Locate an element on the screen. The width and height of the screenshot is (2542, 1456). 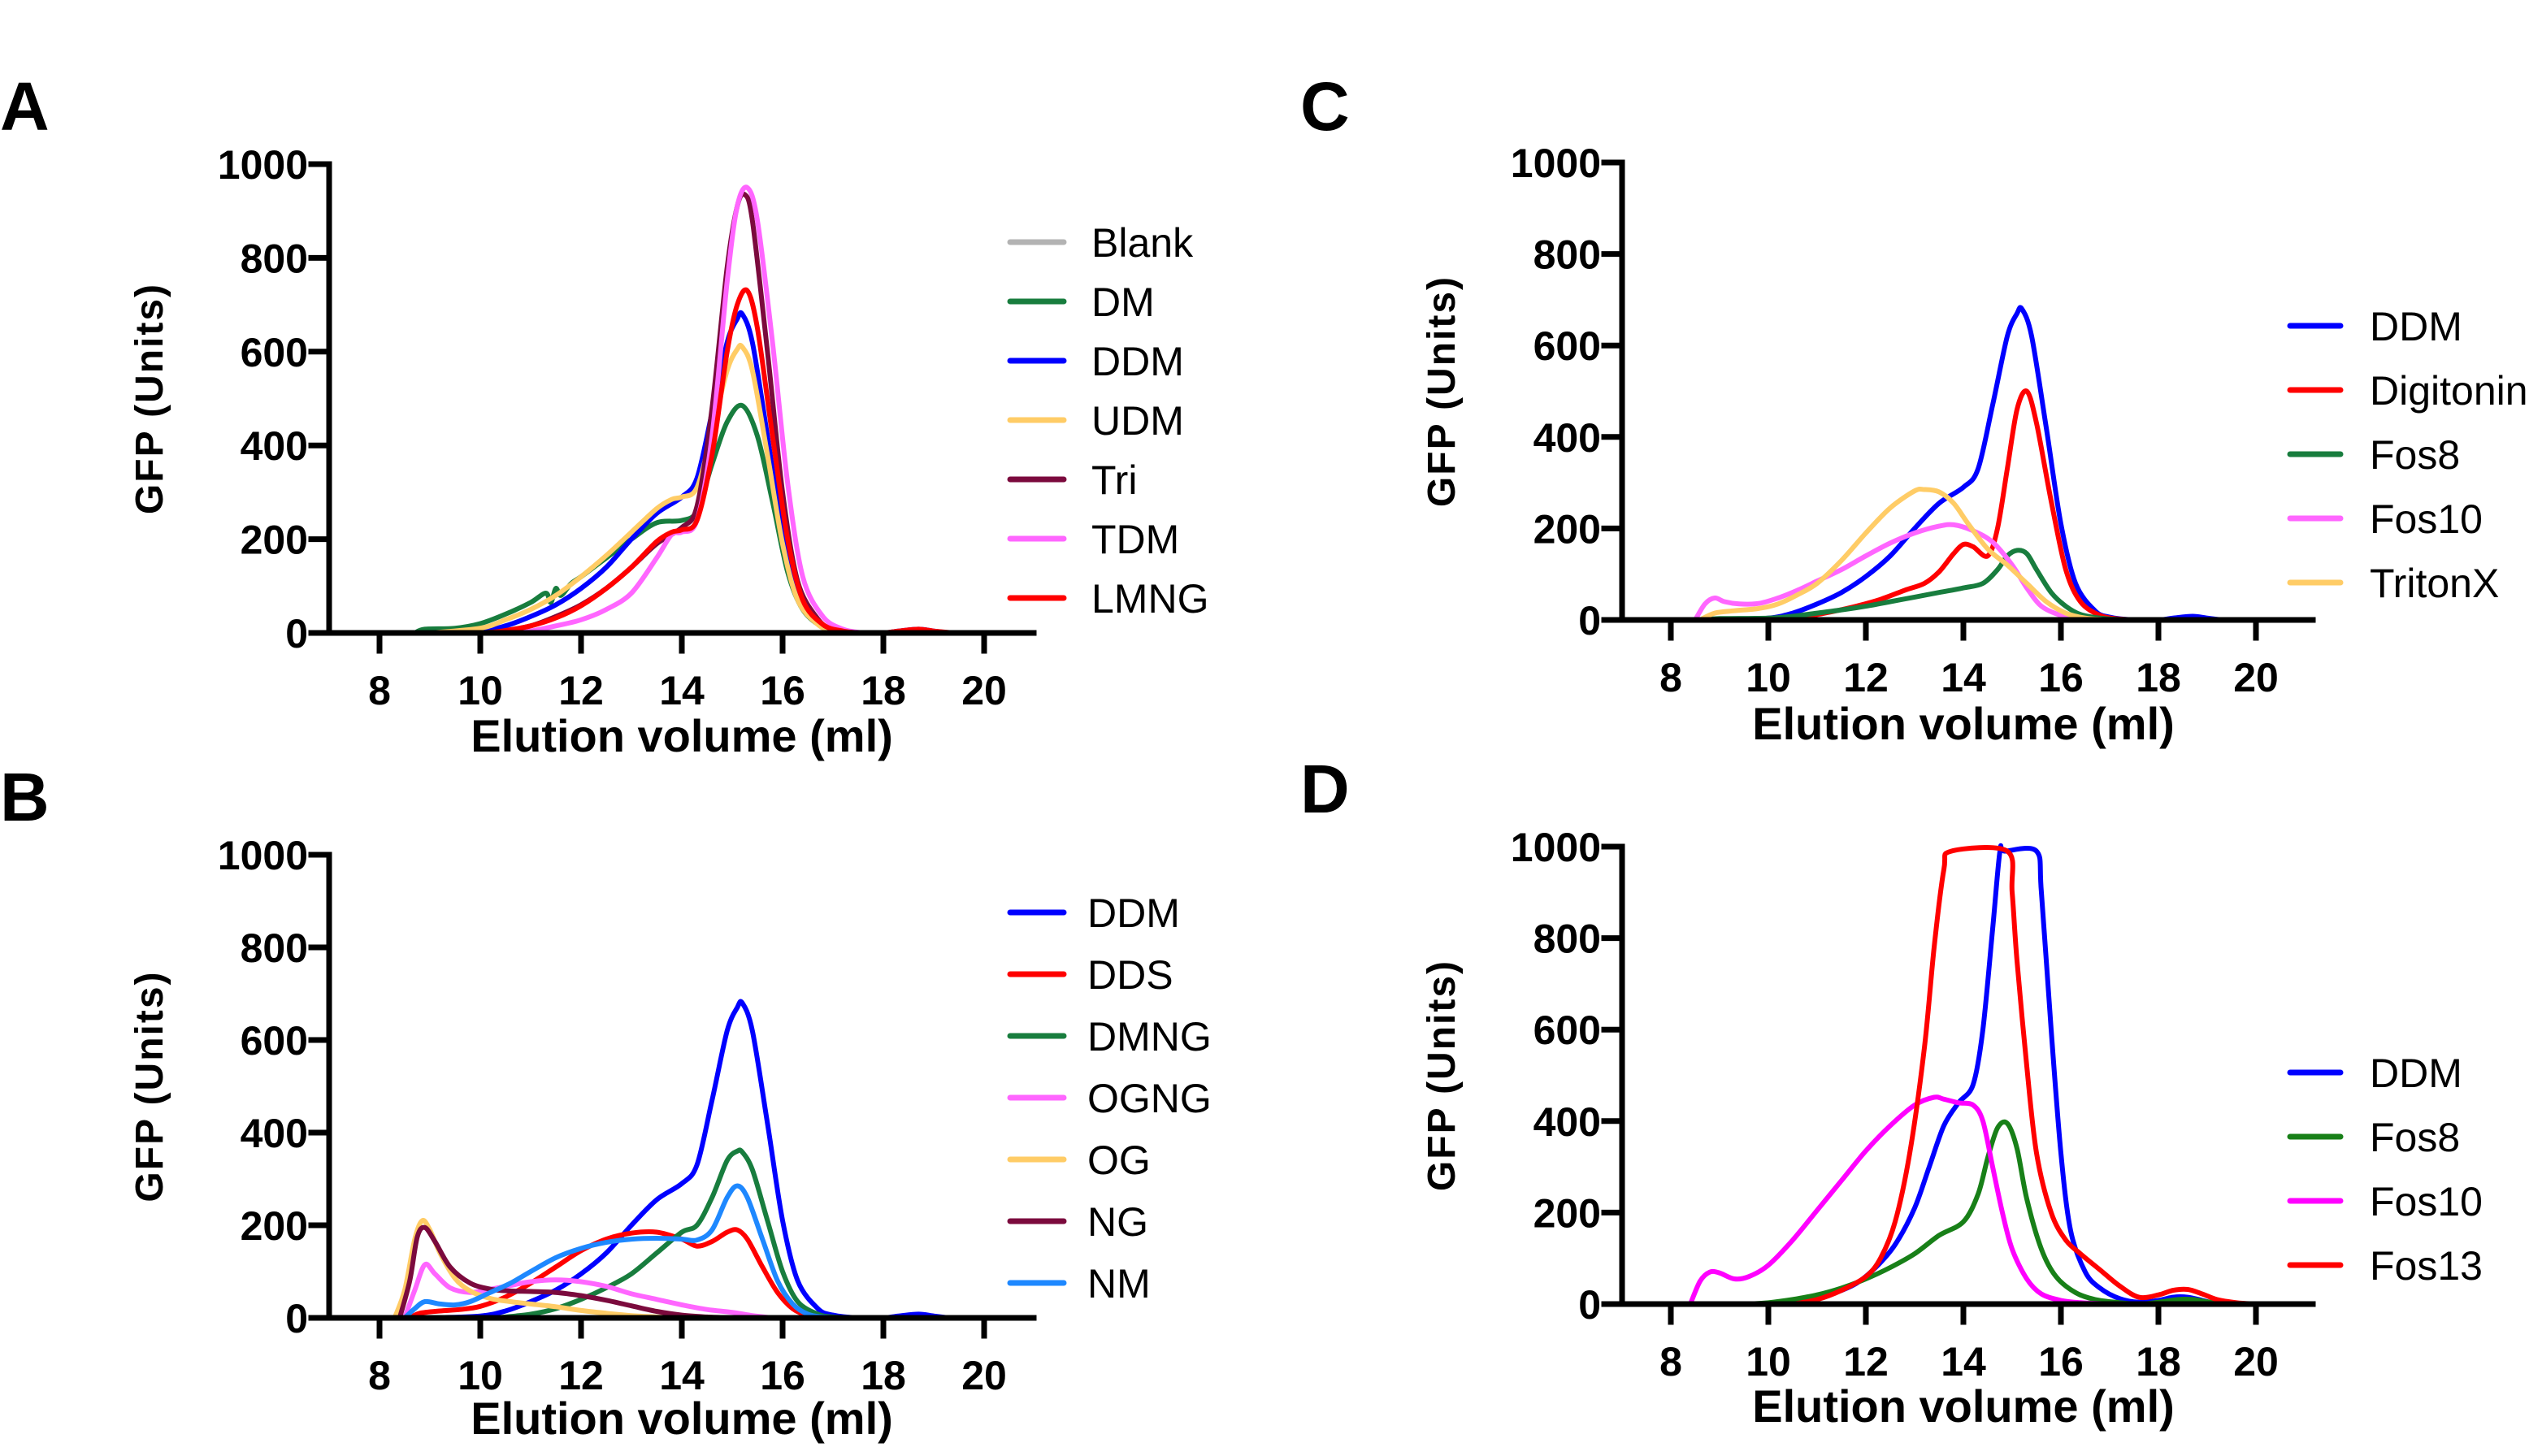
legend-item: NG is located at coordinates (1077, 1222).